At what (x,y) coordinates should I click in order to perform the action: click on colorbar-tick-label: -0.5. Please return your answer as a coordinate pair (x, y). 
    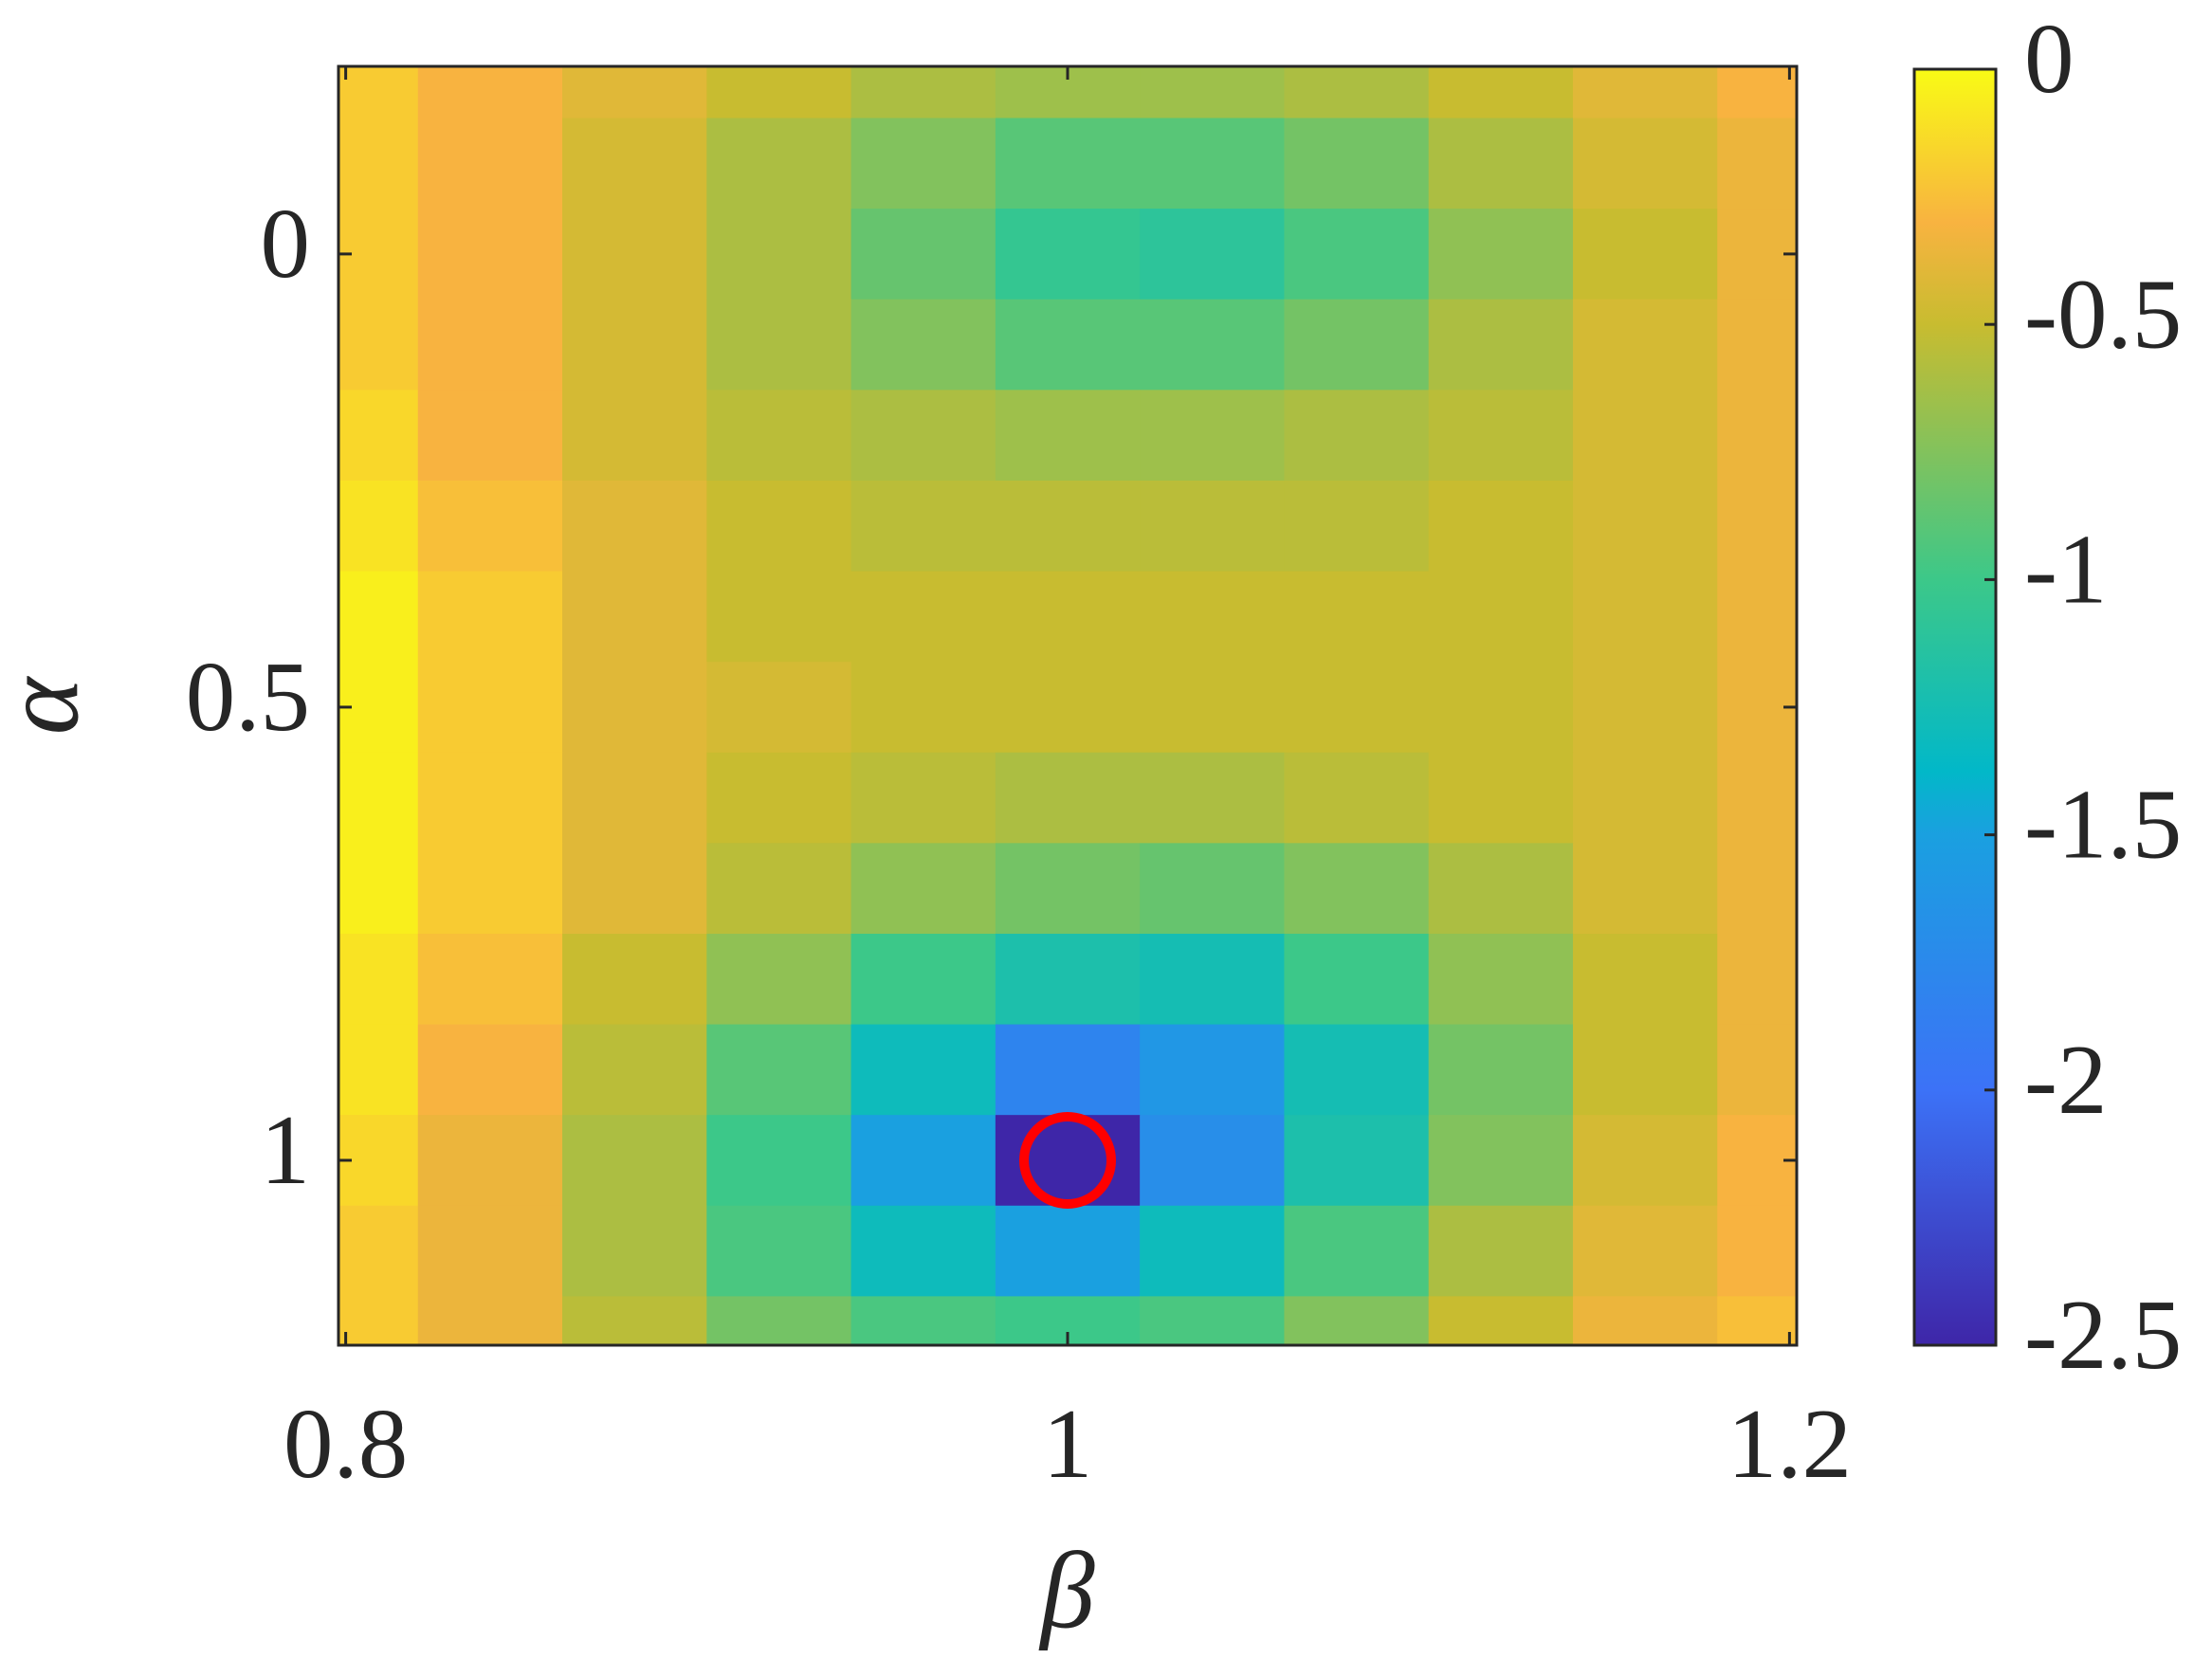
    Looking at the image, I should click on (2103, 313).